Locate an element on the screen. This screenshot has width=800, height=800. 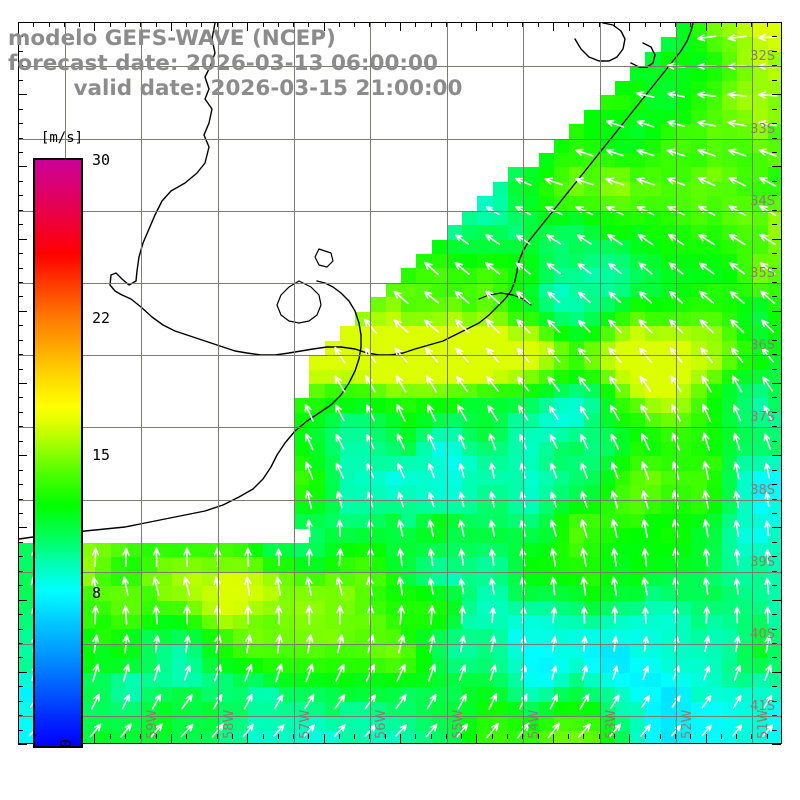
grid-line-horizontal is located at coordinates (400, 283).